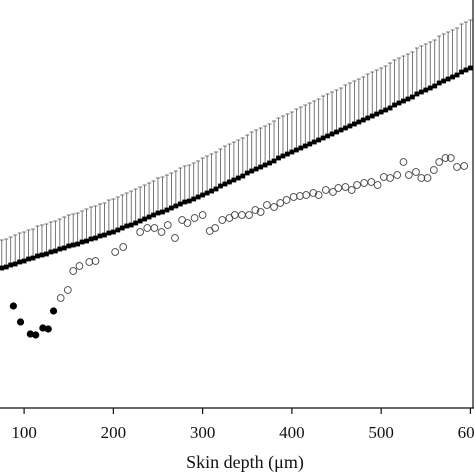 This screenshot has width=474, height=474. I want to click on x-tick-label: 100, so click(24, 432).